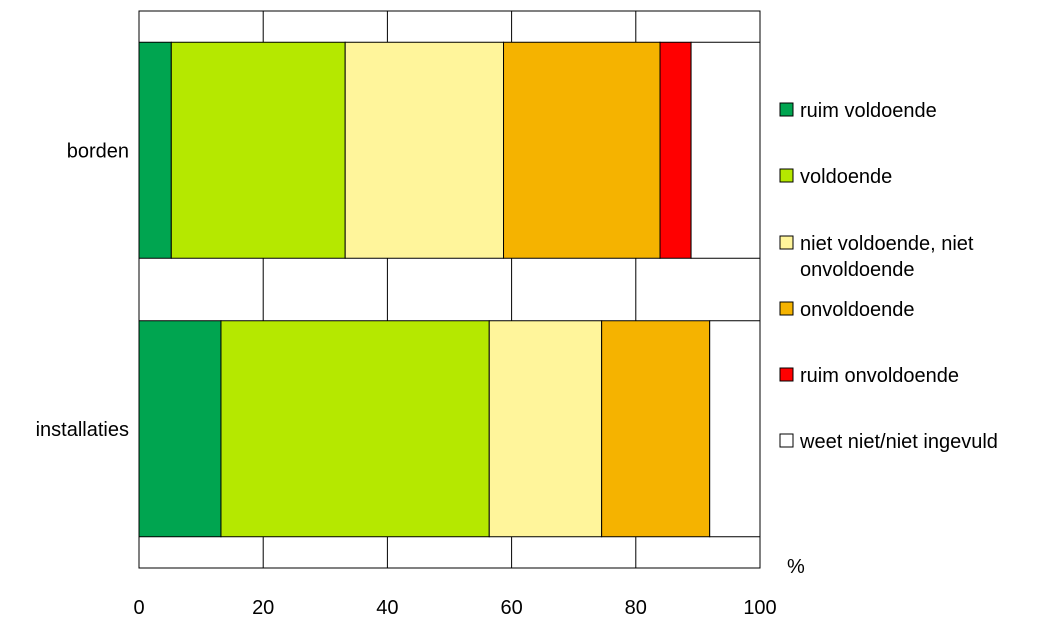 The width and height of the screenshot is (1062, 621). Describe the element at coordinates (82, 290) in the screenshot. I see `category-labels: borden installaties` at that location.